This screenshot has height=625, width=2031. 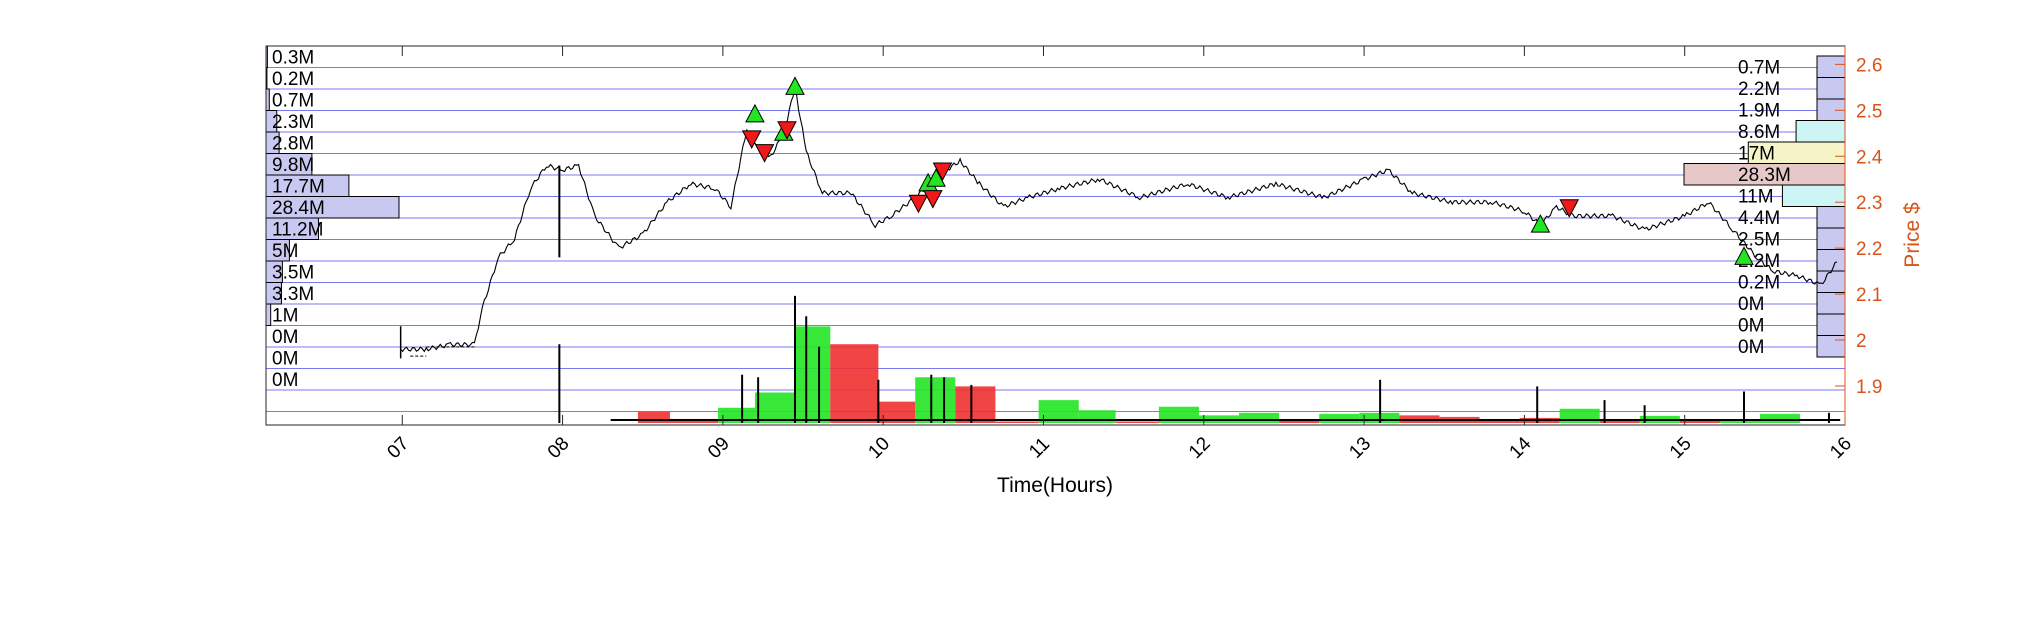 I want to click on y-tick-label: 1.9, so click(x=1869, y=387).